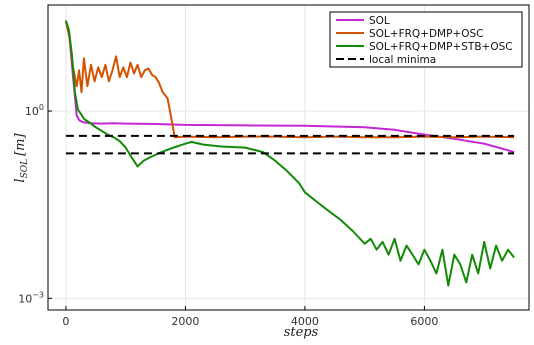 This screenshot has height=345, width=534. Describe the element at coordinates (41, 107) in the screenshot. I see `y-tick-exponent: 0` at that location.